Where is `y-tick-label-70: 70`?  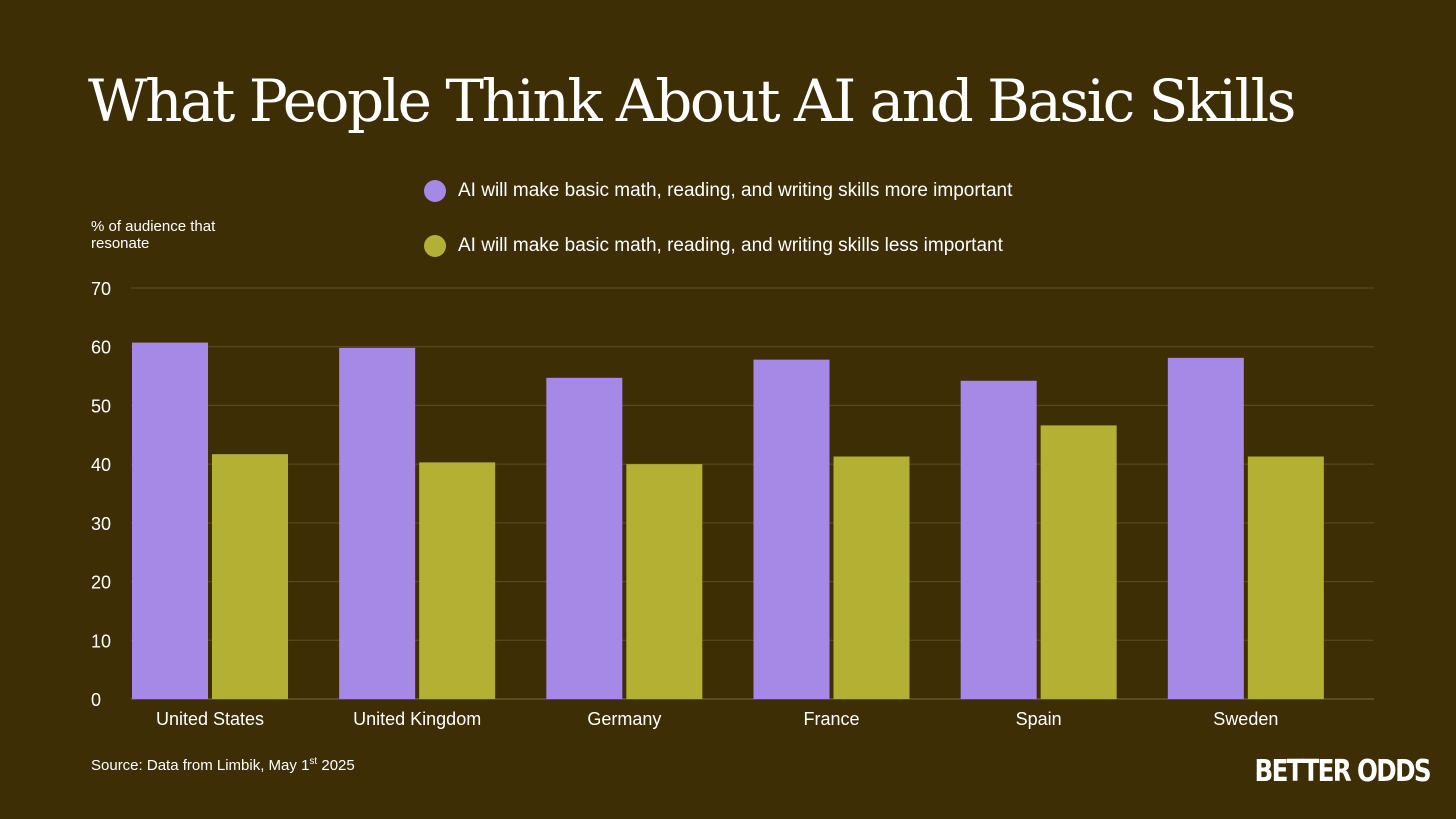
y-tick-label-70: 70 is located at coordinates (101, 289).